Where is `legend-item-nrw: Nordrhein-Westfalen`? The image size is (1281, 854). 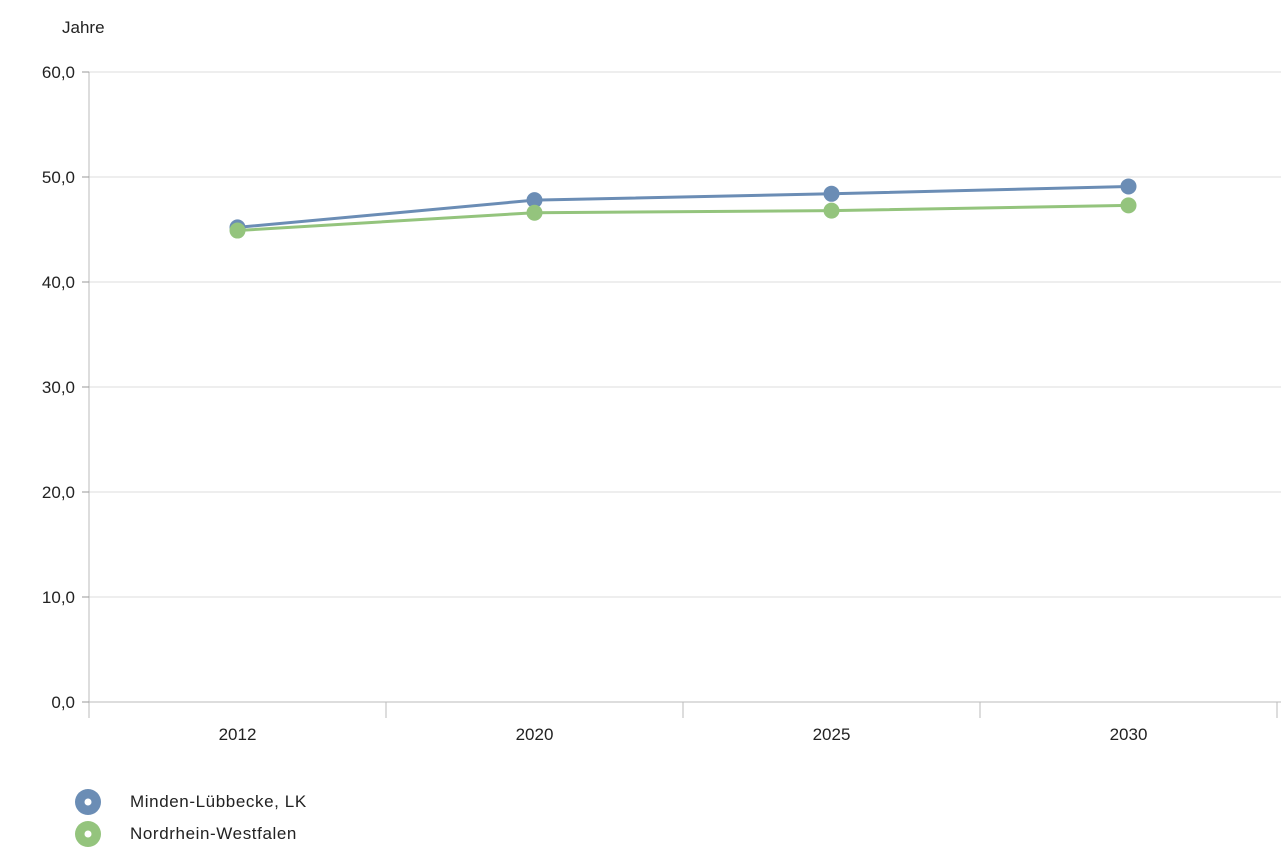
legend-item-nrw: Nordrhein-Westfalen is located at coordinates (190, 834).